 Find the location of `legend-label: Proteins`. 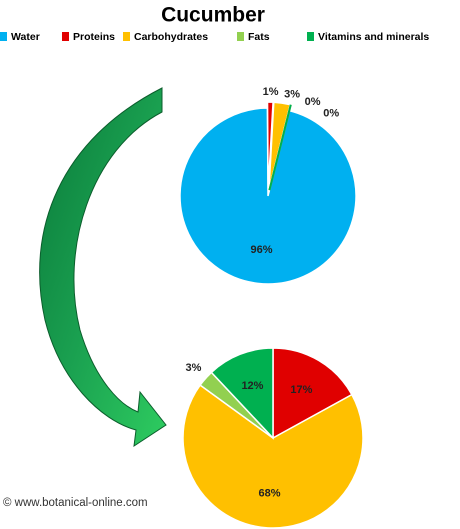

legend-label: Proteins is located at coordinates (94, 37).